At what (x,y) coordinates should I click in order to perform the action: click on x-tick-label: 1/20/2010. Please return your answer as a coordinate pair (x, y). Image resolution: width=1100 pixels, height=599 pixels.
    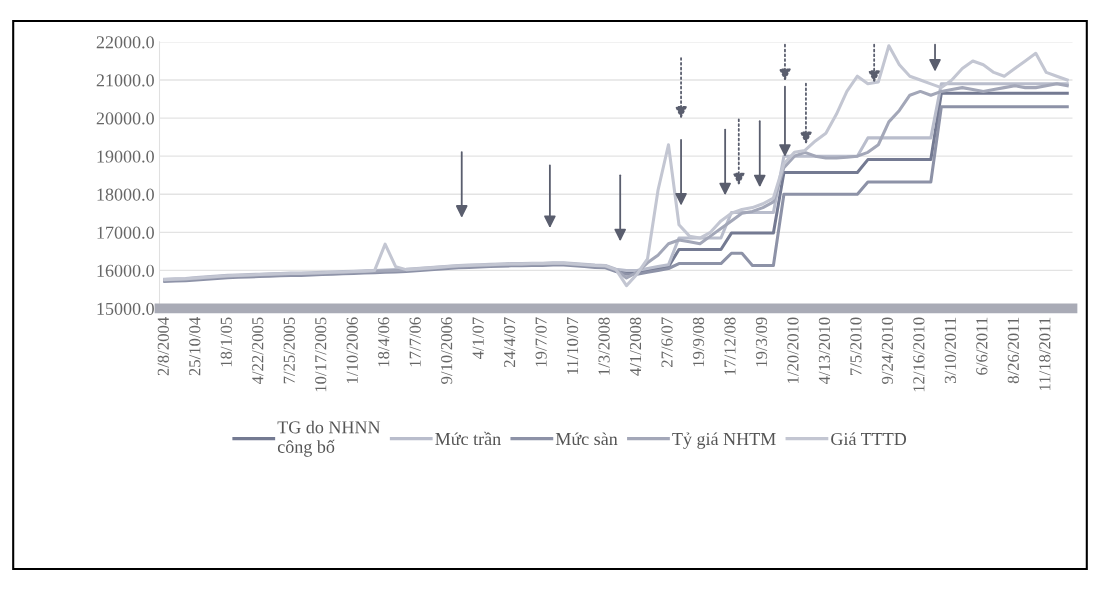
    Looking at the image, I should click on (793, 350).